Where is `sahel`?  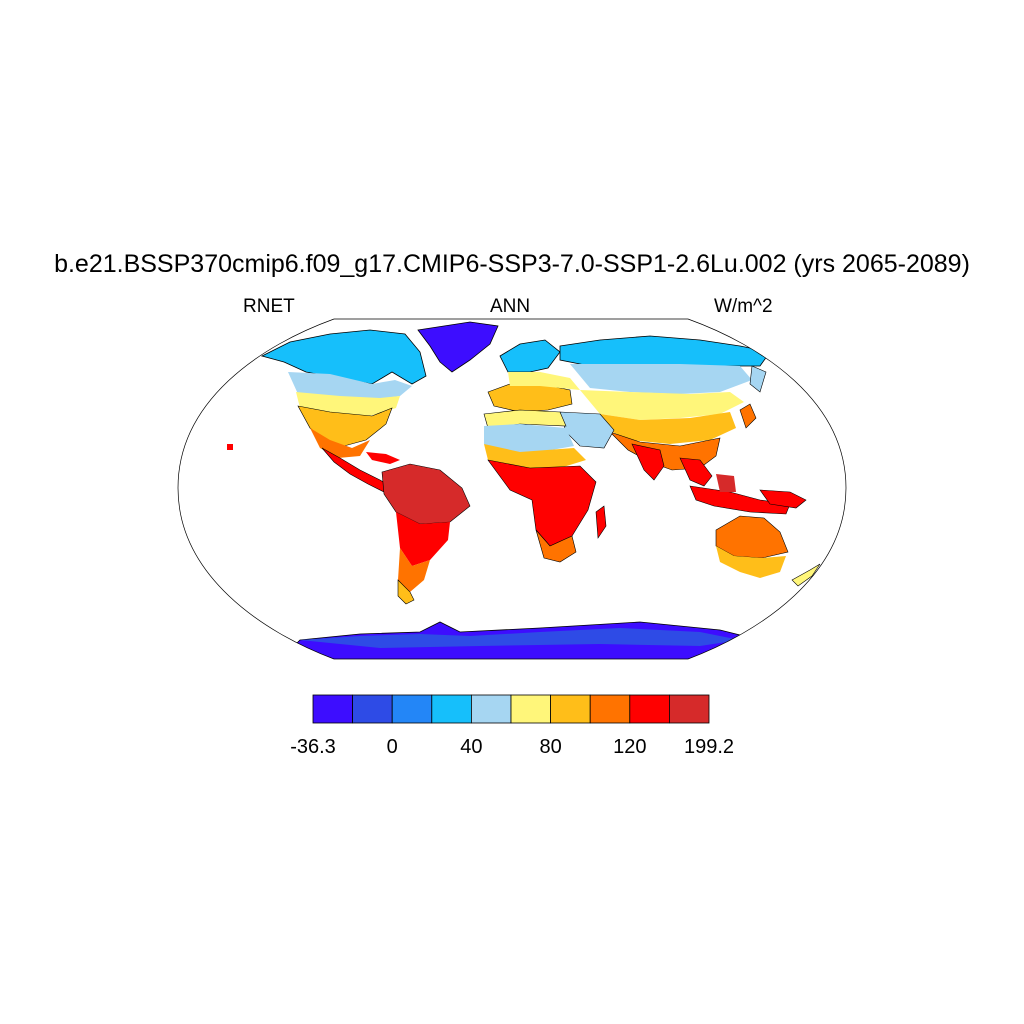
sahel is located at coordinates (535, 456).